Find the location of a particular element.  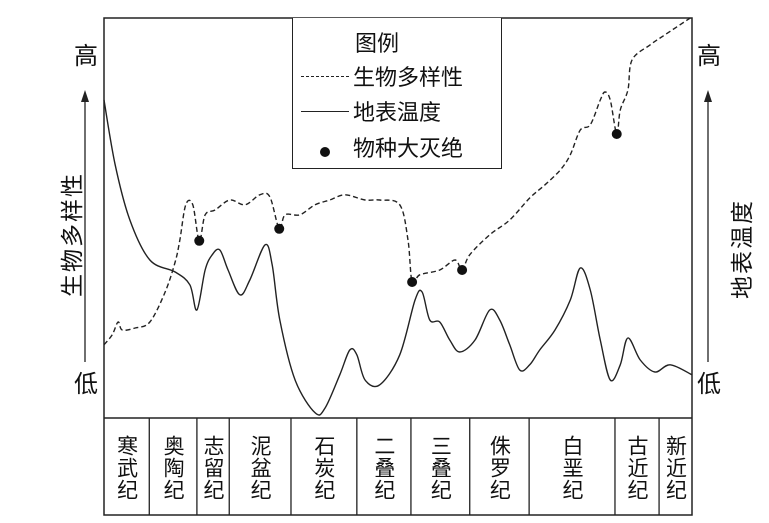

right-axis-title: 地表温度 is located at coordinates (743, 249).